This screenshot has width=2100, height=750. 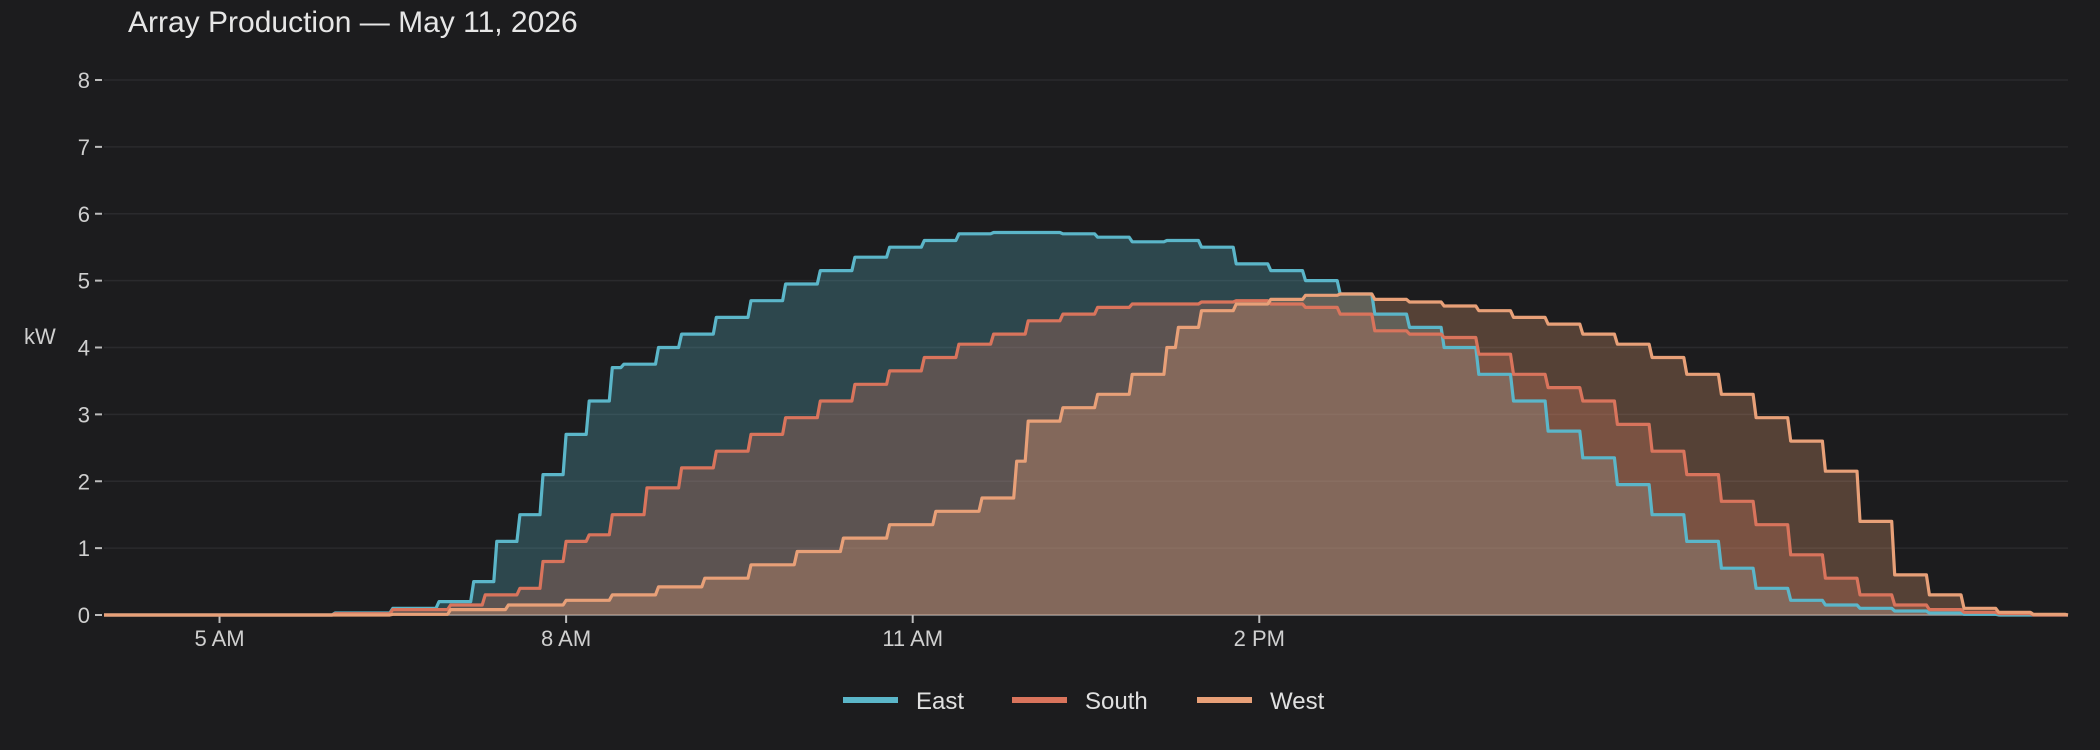 What do you see at coordinates (84, 281) in the screenshot?
I see `y-tick-label: 5` at bounding box center [84, 281].